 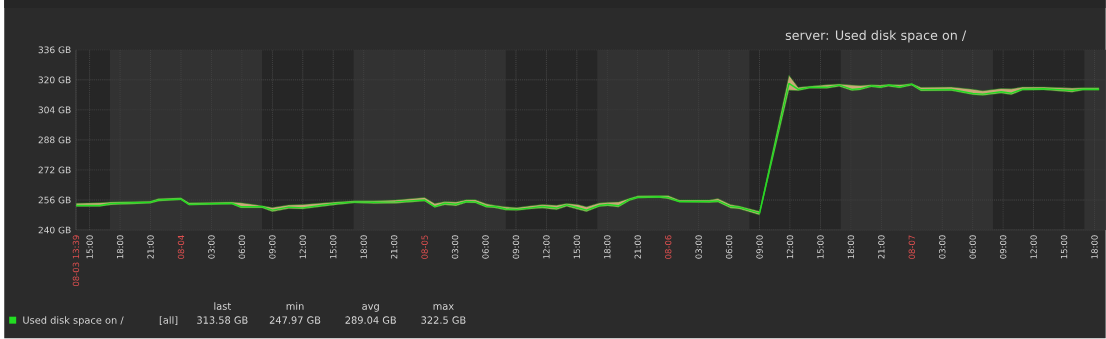 I want to click on text: 313.58 GB, so click(x=222, y=320).